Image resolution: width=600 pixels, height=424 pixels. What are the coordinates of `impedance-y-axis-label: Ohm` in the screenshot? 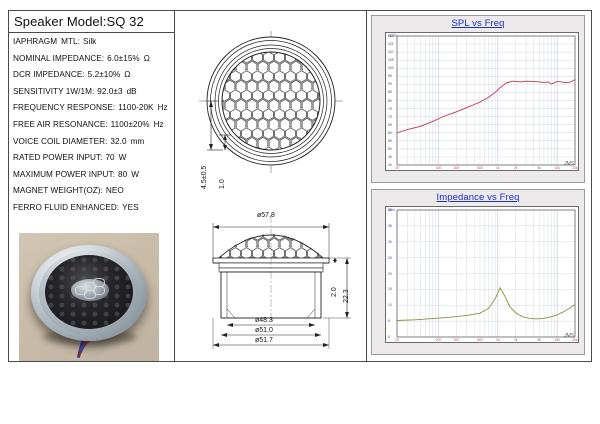 It's located at (391, 210).